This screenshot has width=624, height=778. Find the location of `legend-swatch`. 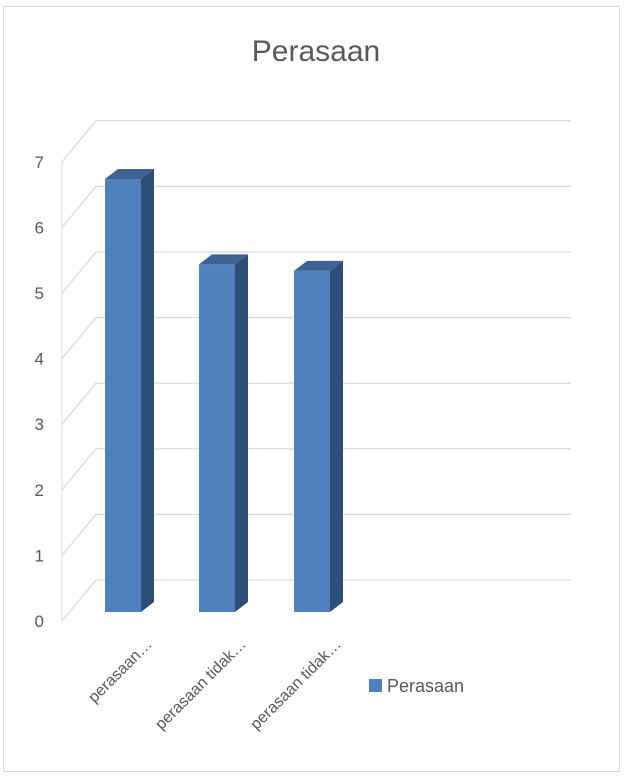

legend-swatch is located at coordinates (375, 685).